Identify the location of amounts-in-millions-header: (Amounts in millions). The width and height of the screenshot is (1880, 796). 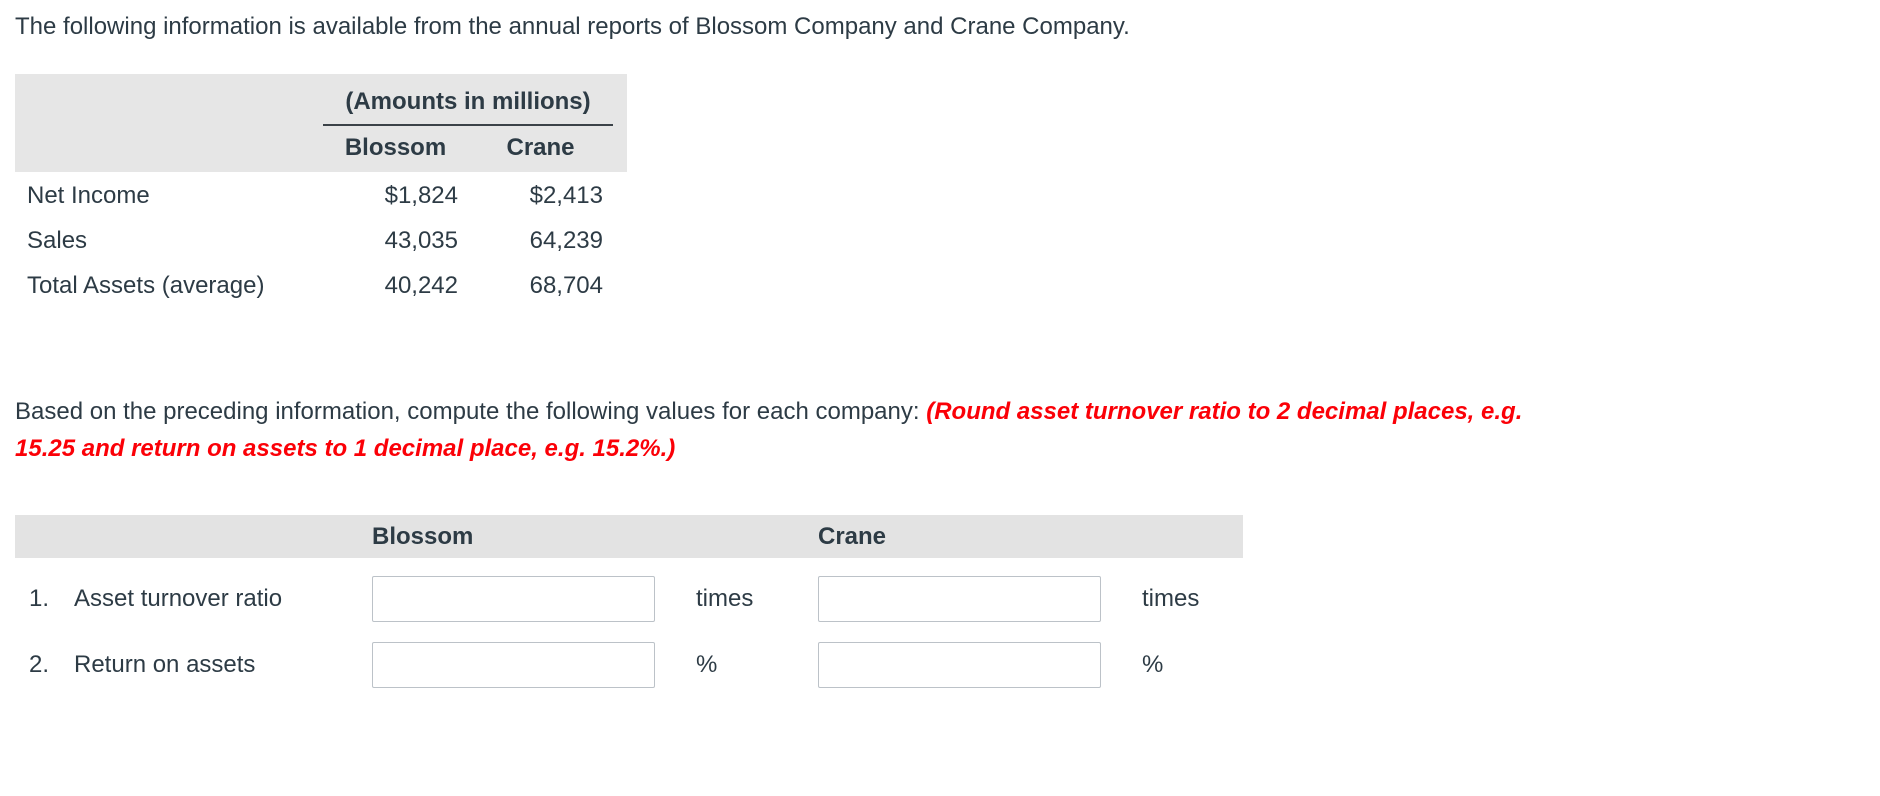
(468, 107).